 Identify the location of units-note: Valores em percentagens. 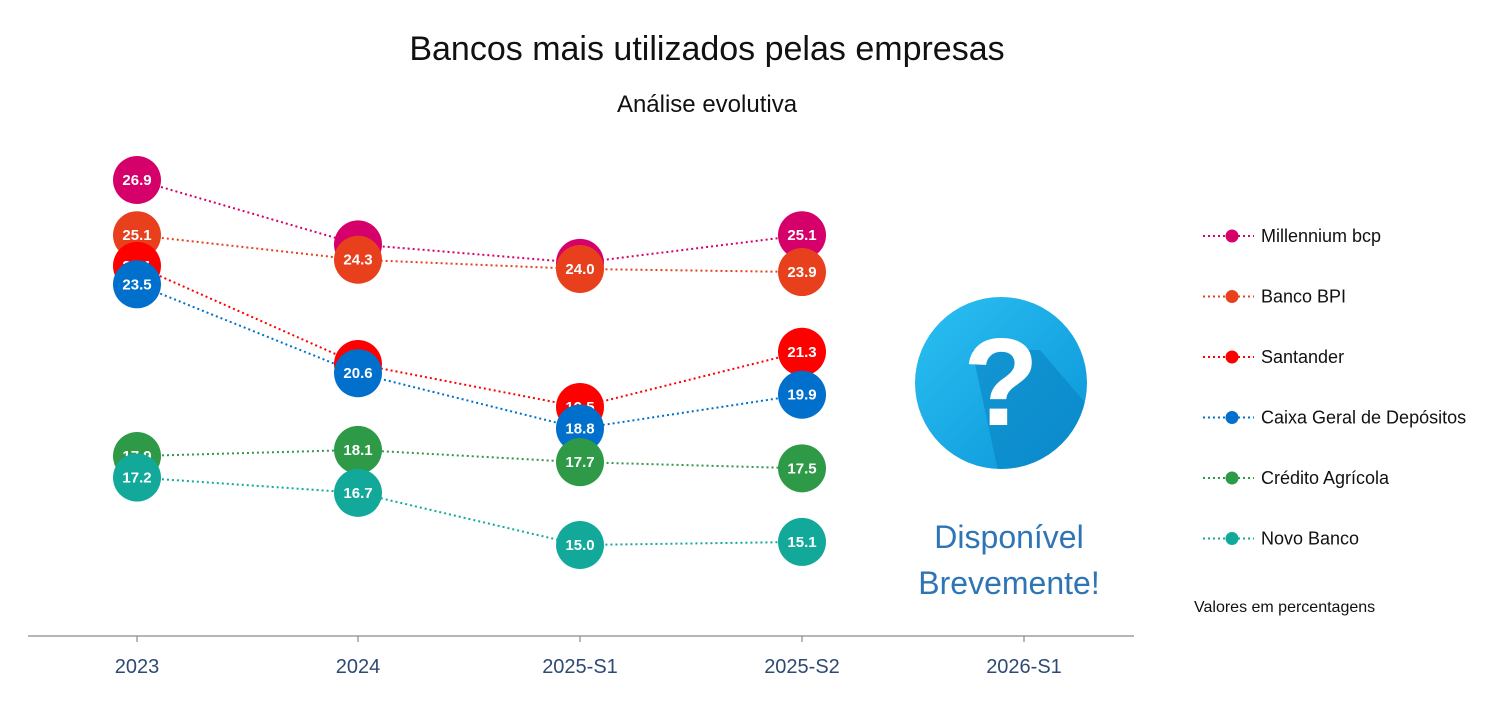
(1284, 607).